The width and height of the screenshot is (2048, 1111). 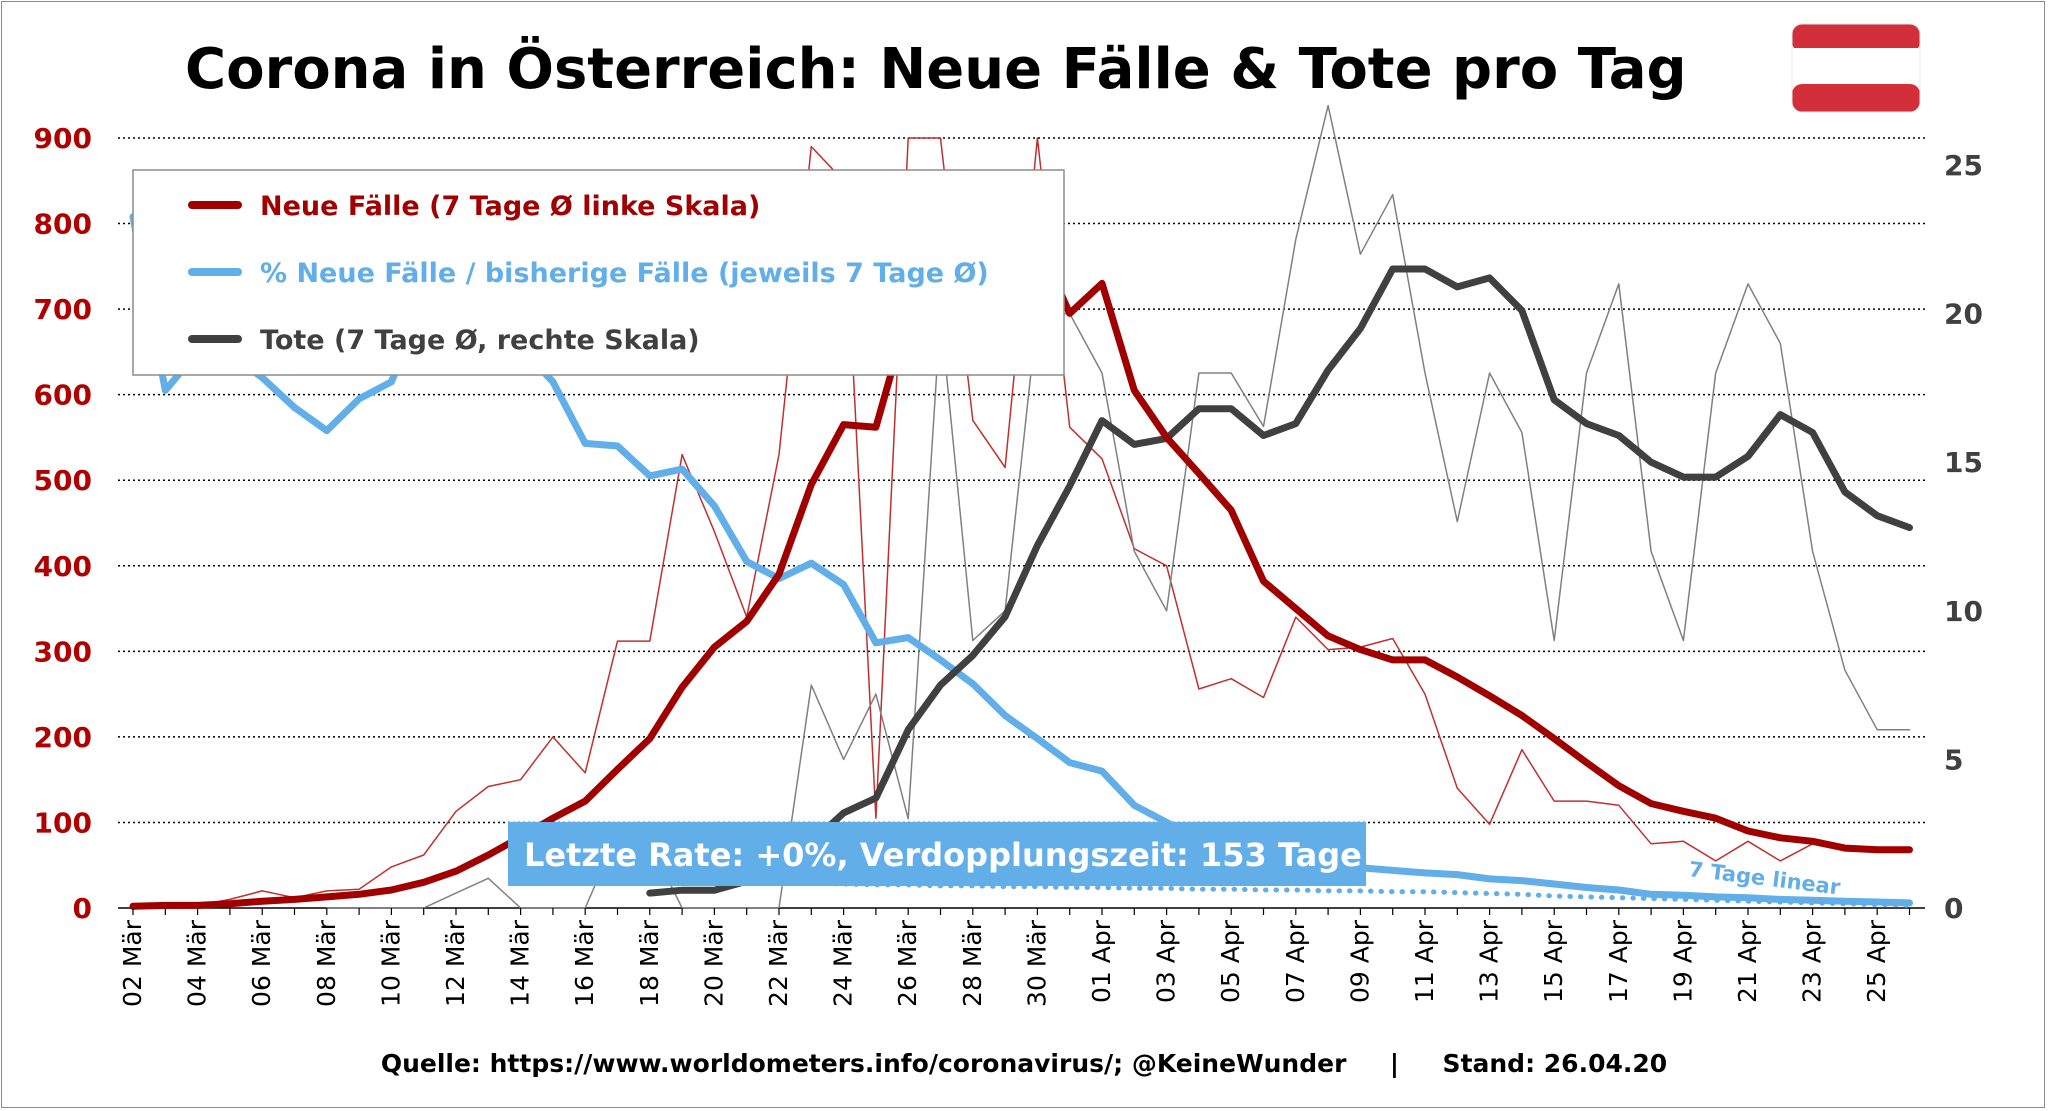 What do you see at coordinates (326, 963) in the screenshot?
I see `x-tick-label: 08 Mär` at bounding box center [326, 963].